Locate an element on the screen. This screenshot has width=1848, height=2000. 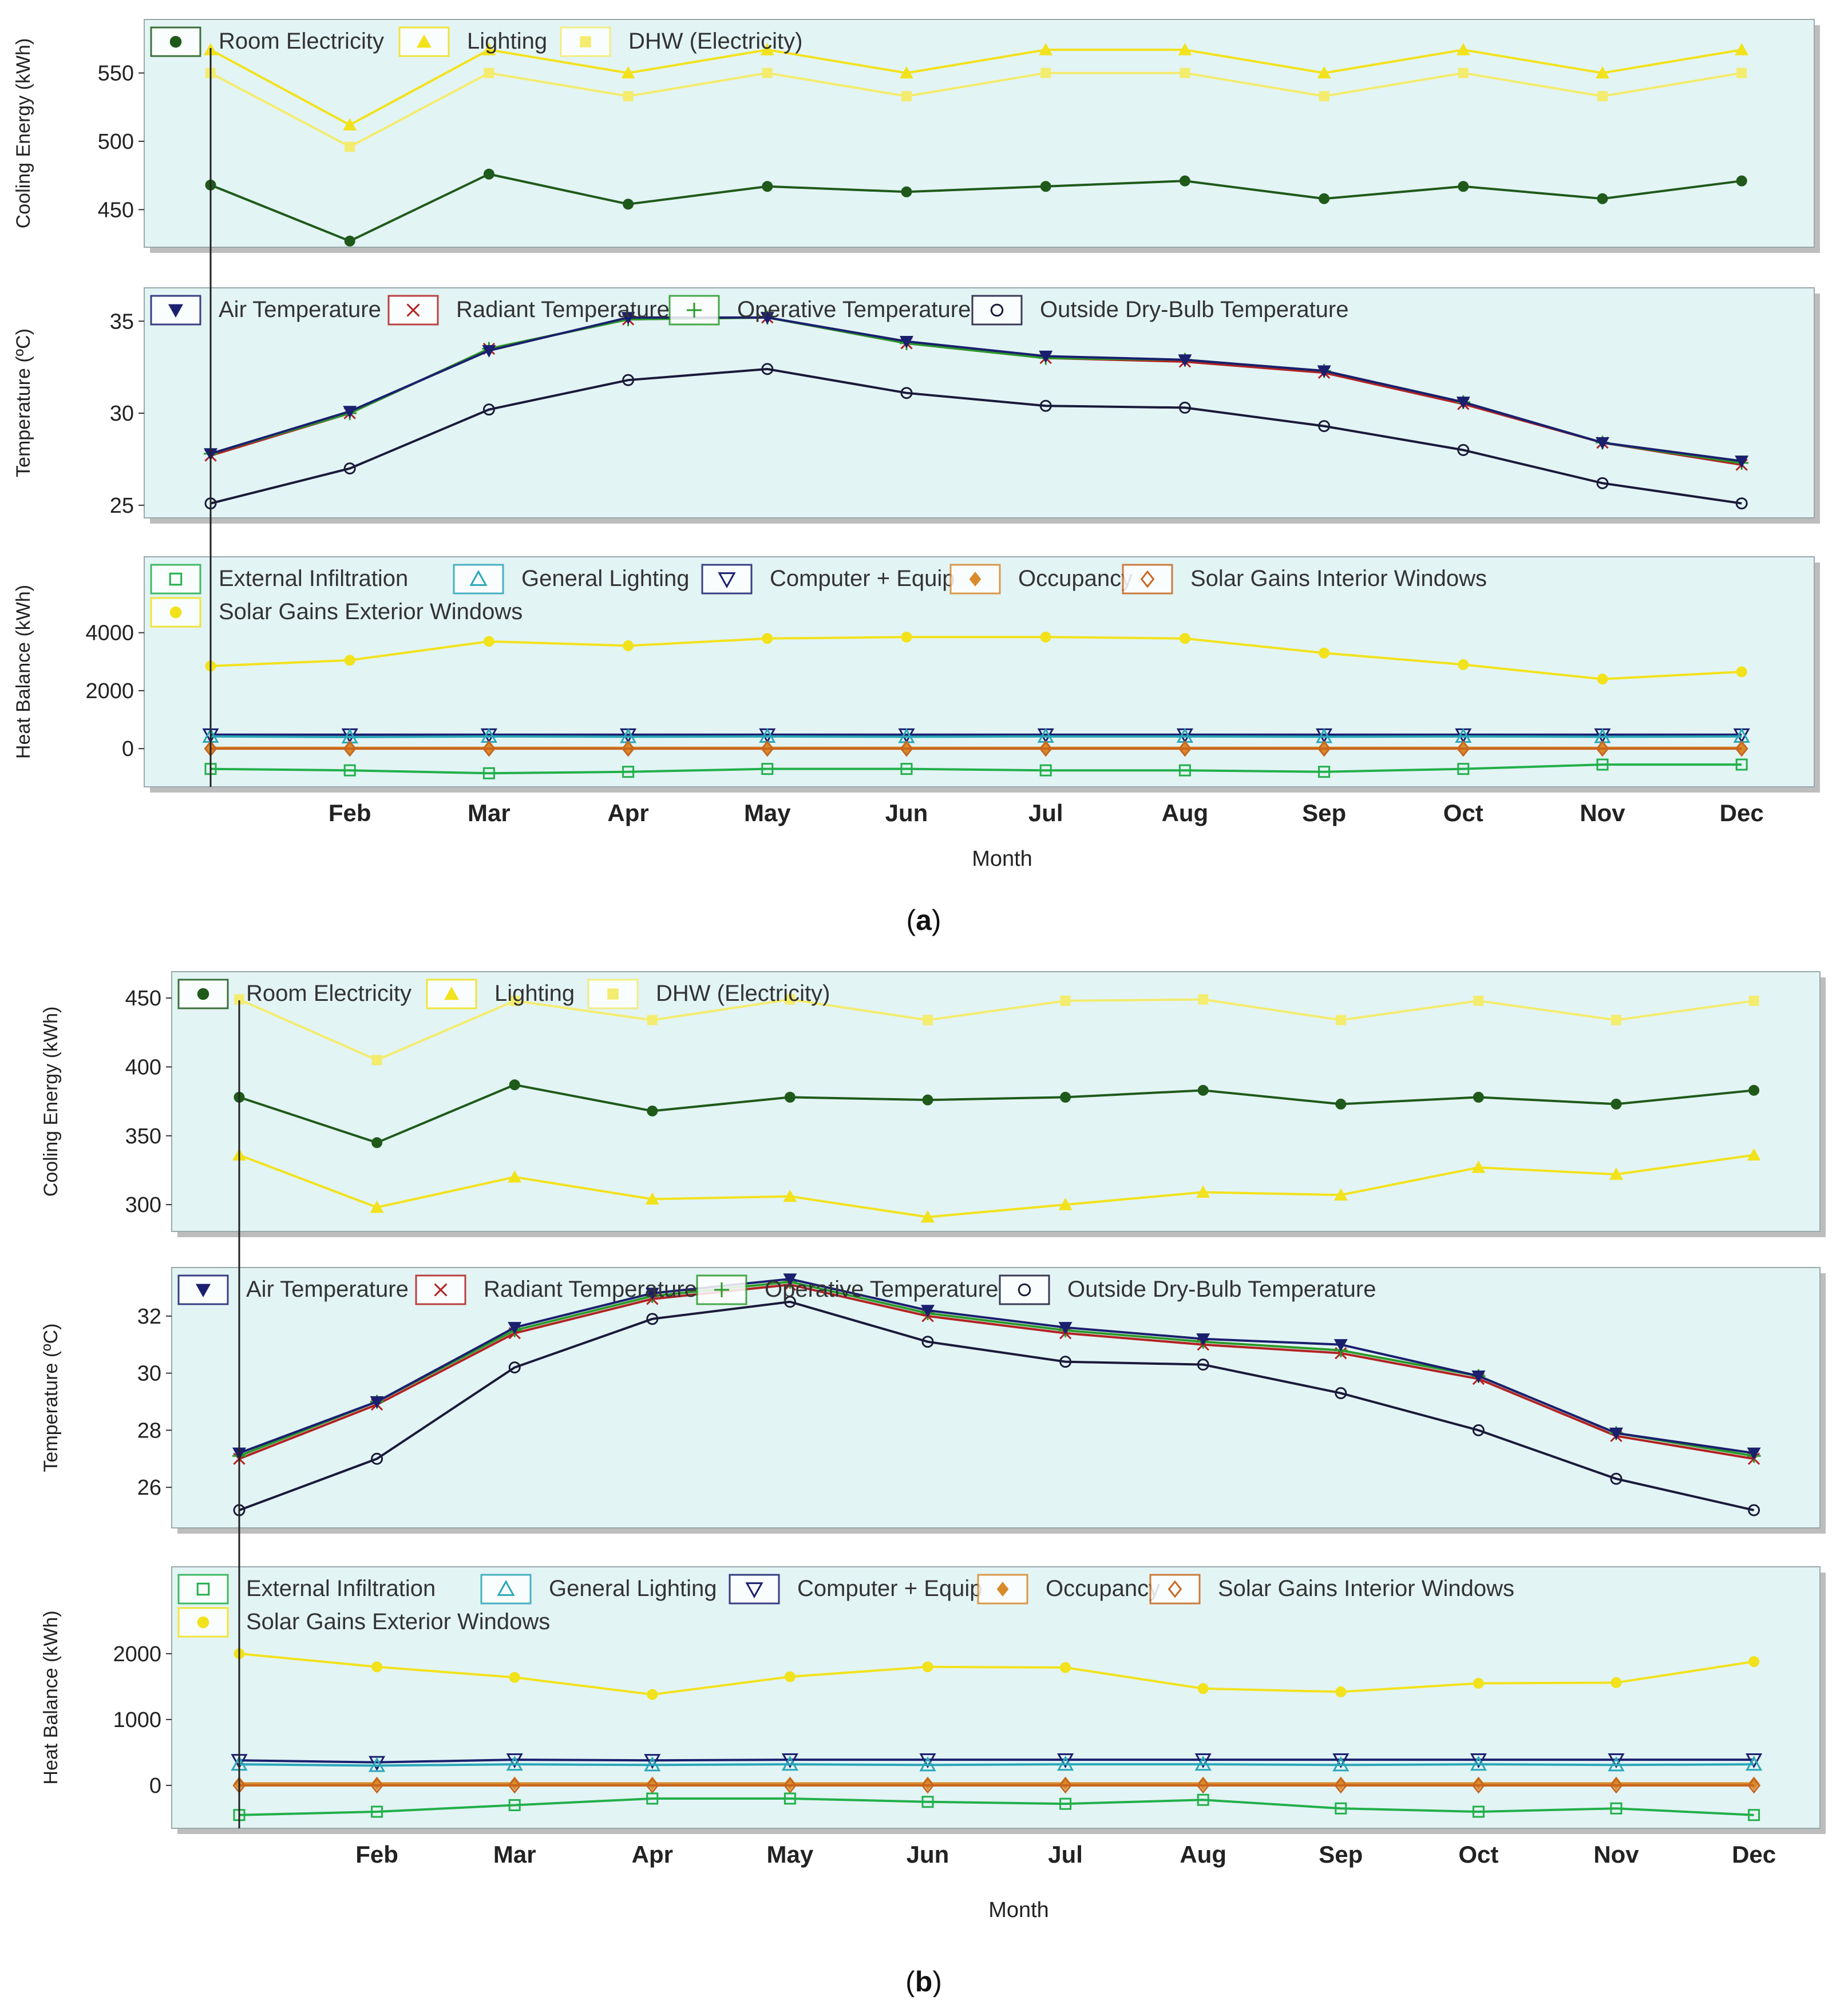
legend-label: Occupancy is located at coordinates (1103, 1589).